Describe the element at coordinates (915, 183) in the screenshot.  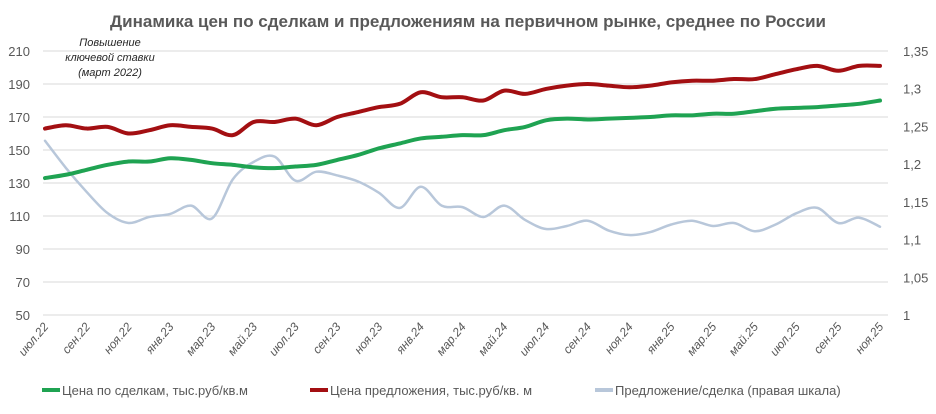
I see `right-axis-ticks: 1 1,05 1,1 1,15 1,2 1,25 1,3 1,35` at that location.